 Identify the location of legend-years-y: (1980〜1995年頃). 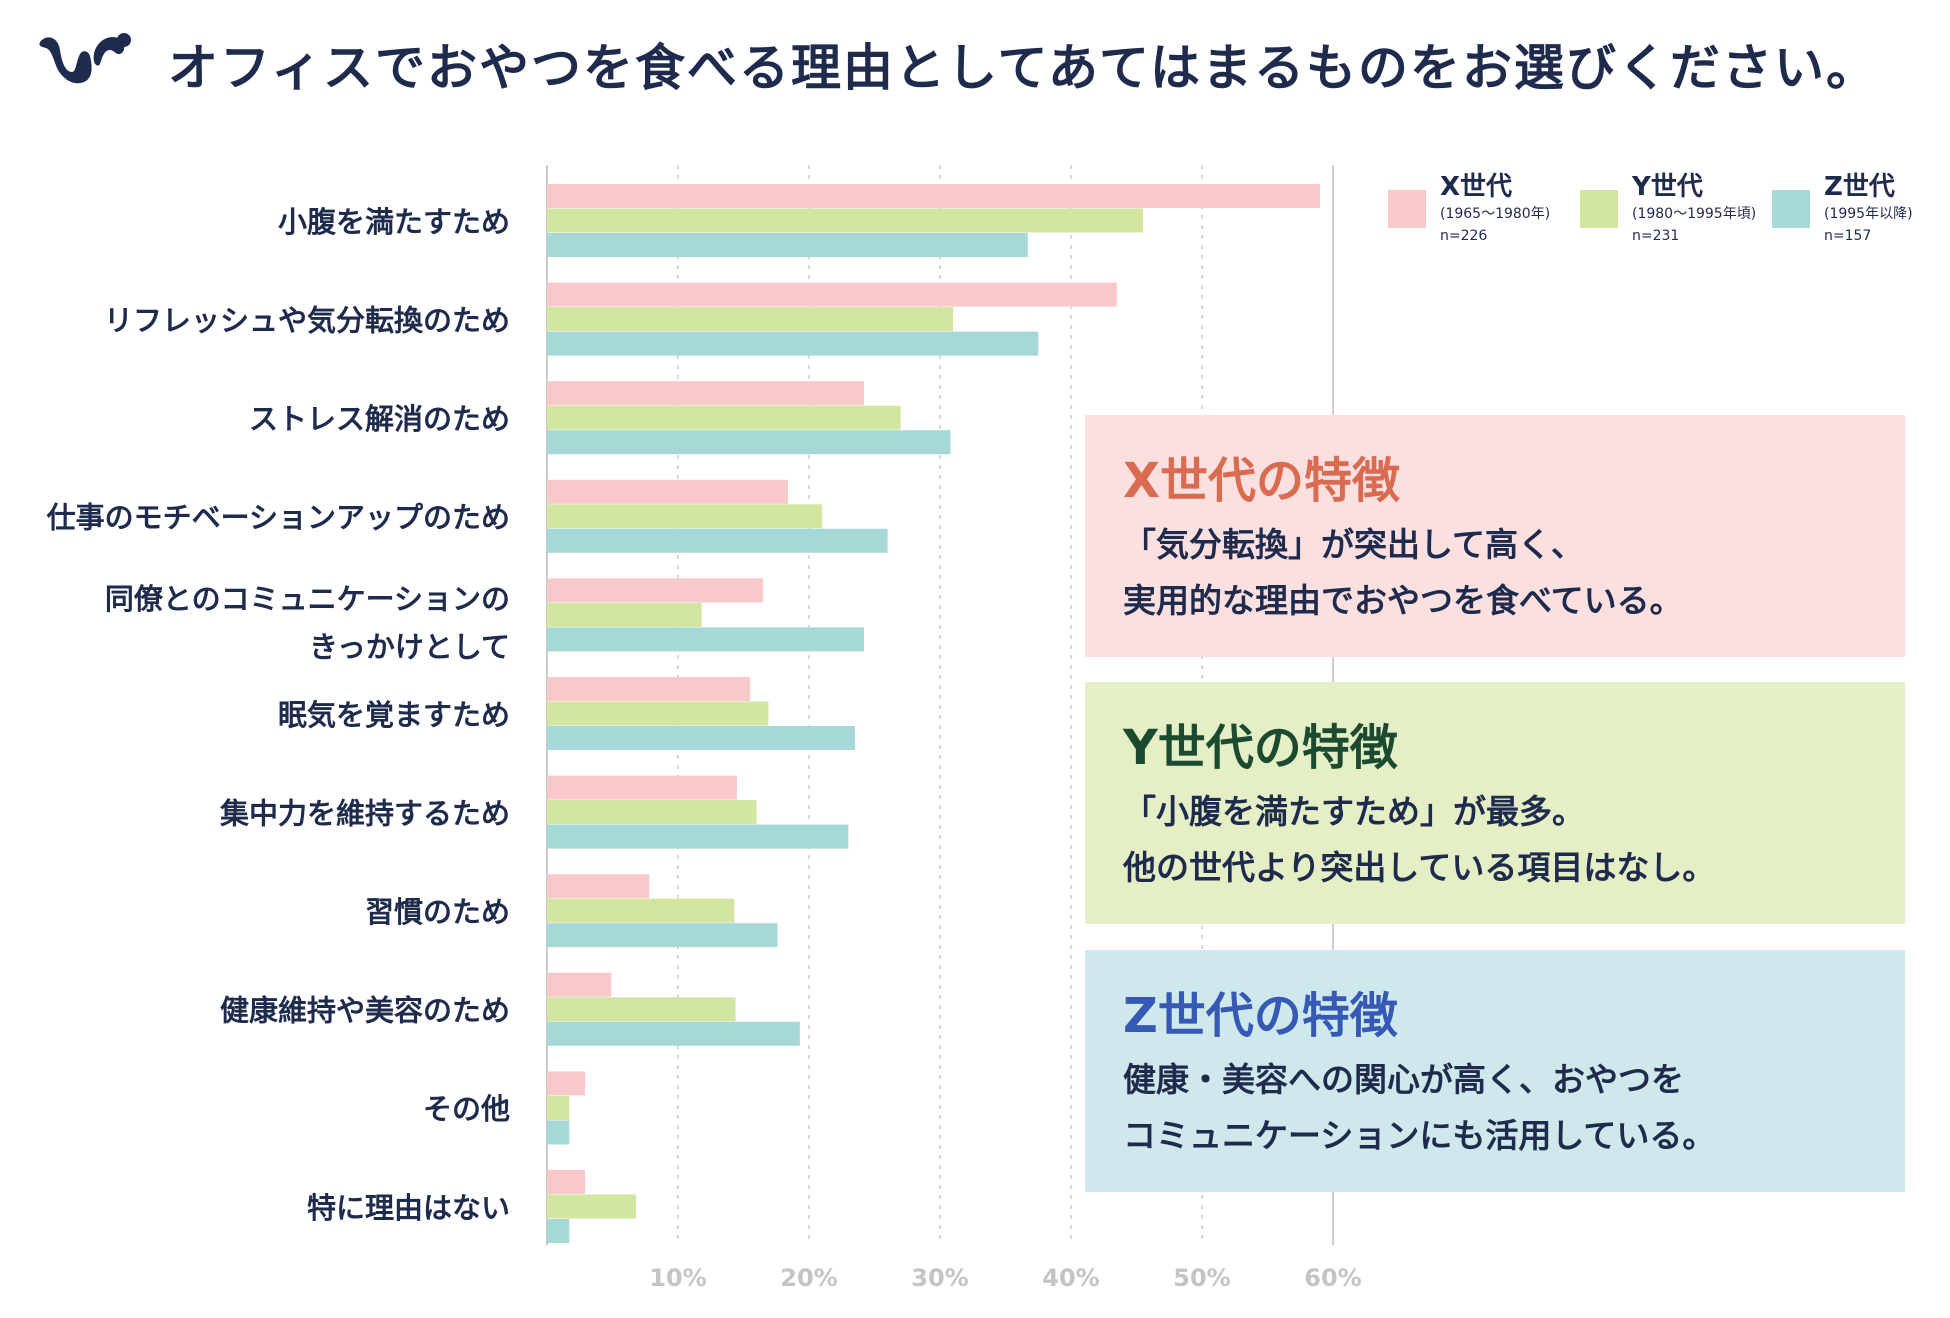
(1694, 214).